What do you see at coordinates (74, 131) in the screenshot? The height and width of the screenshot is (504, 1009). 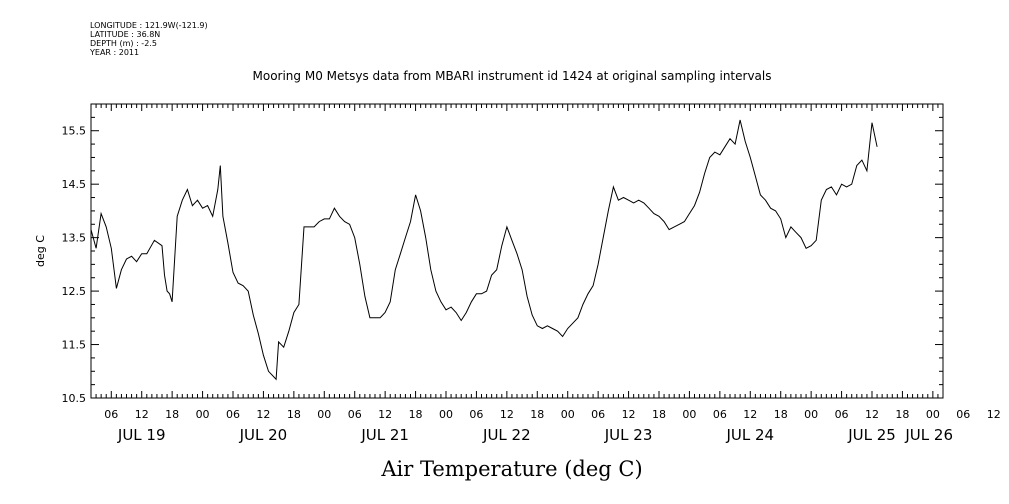 I see `y-tick-label: 15.5` at bounding box center [74, 131].